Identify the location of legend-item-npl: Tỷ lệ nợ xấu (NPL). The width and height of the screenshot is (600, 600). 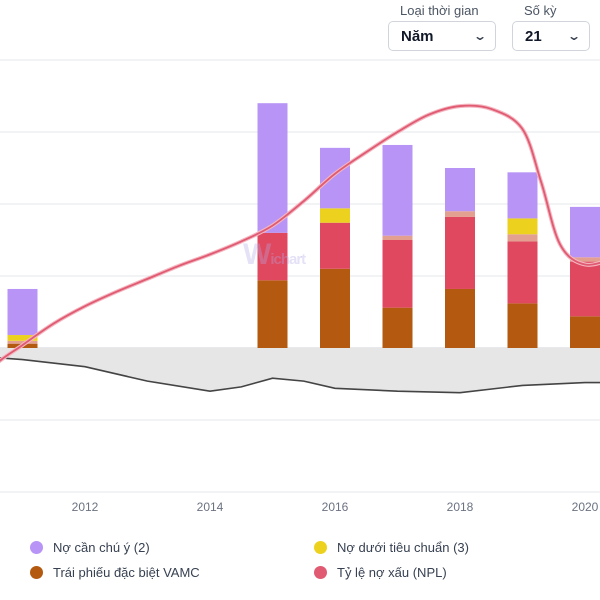
(380, 572).